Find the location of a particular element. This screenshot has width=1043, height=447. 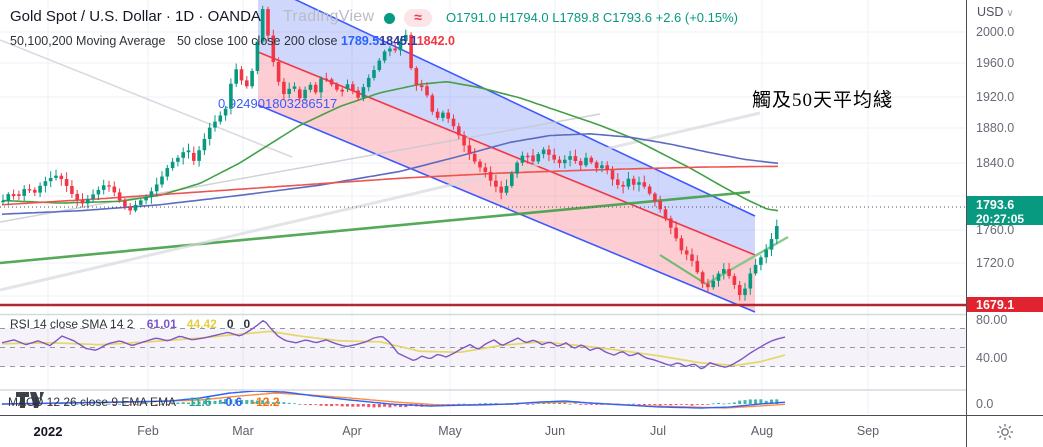

legend-value: 11.6 is located at coordinates (200, 402).